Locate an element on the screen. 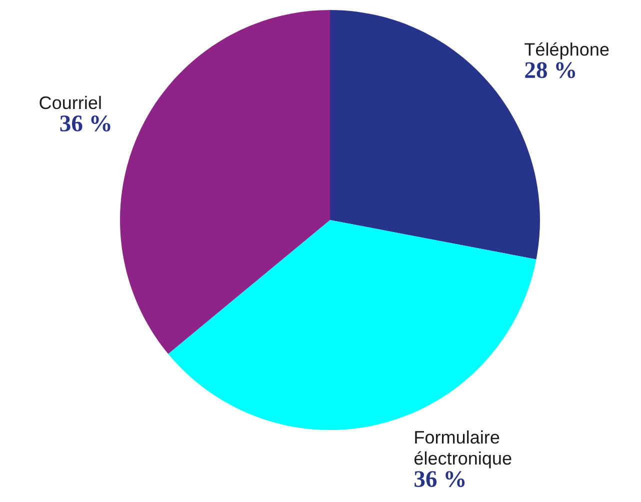  slice-label: Formulaire électronique is located at coordinates (463, 449).